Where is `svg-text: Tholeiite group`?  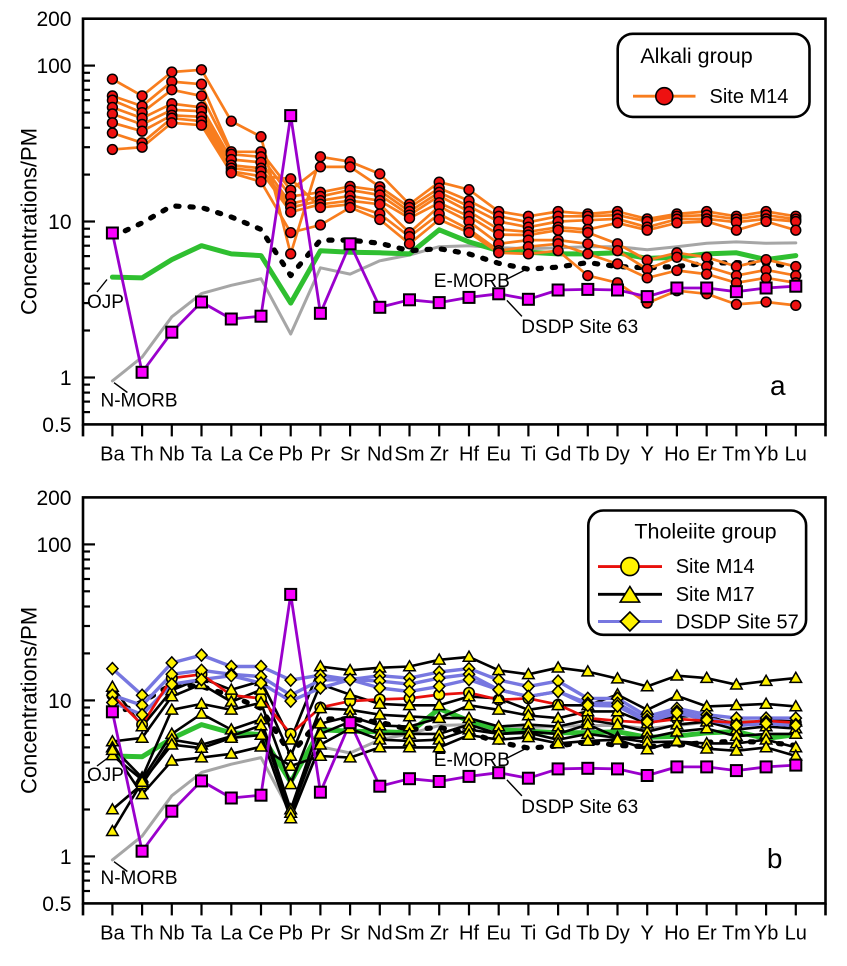
svg-text: Tholeiite group is located at coordinates (705, 532).